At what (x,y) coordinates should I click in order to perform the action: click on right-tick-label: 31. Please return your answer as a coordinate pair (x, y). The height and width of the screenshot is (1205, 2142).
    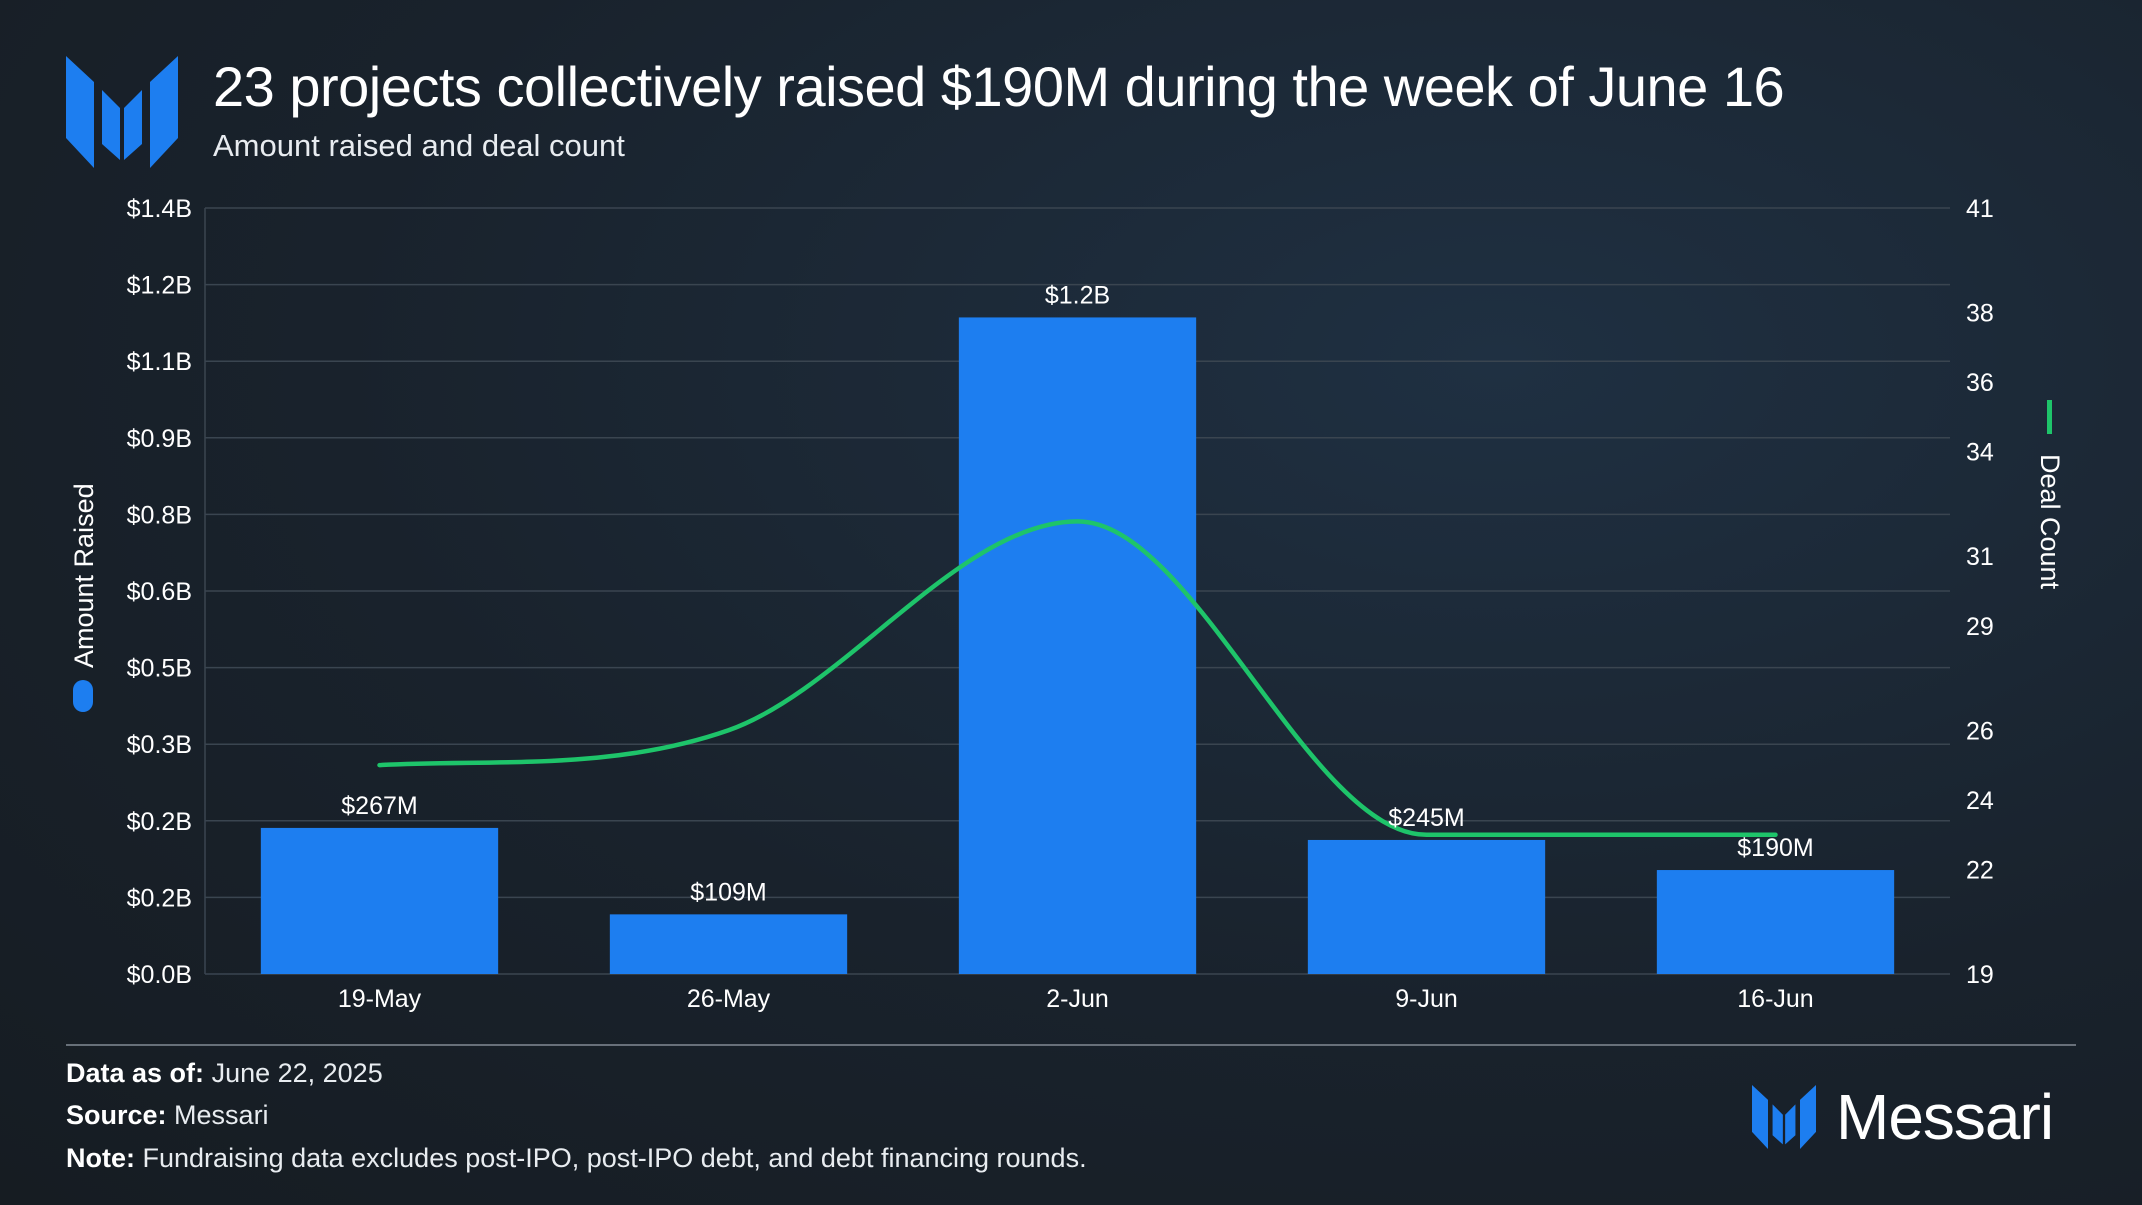
    Looking at the image, I should click on (1980, 557).